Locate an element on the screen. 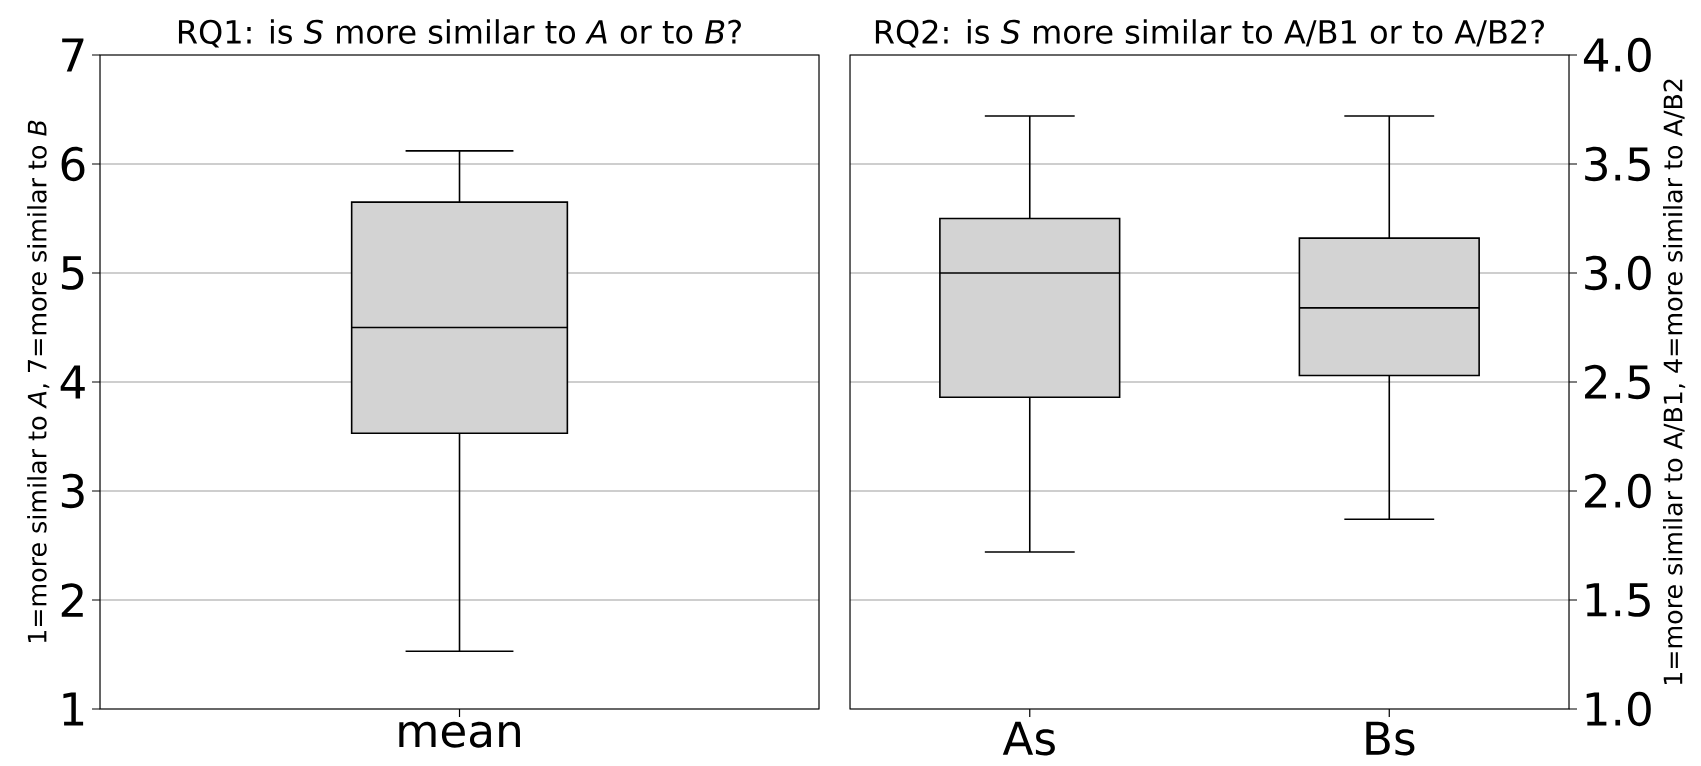  y-axis-title: 1=more similar to A, 7=more similar to B is located at coordinates (38, 381).